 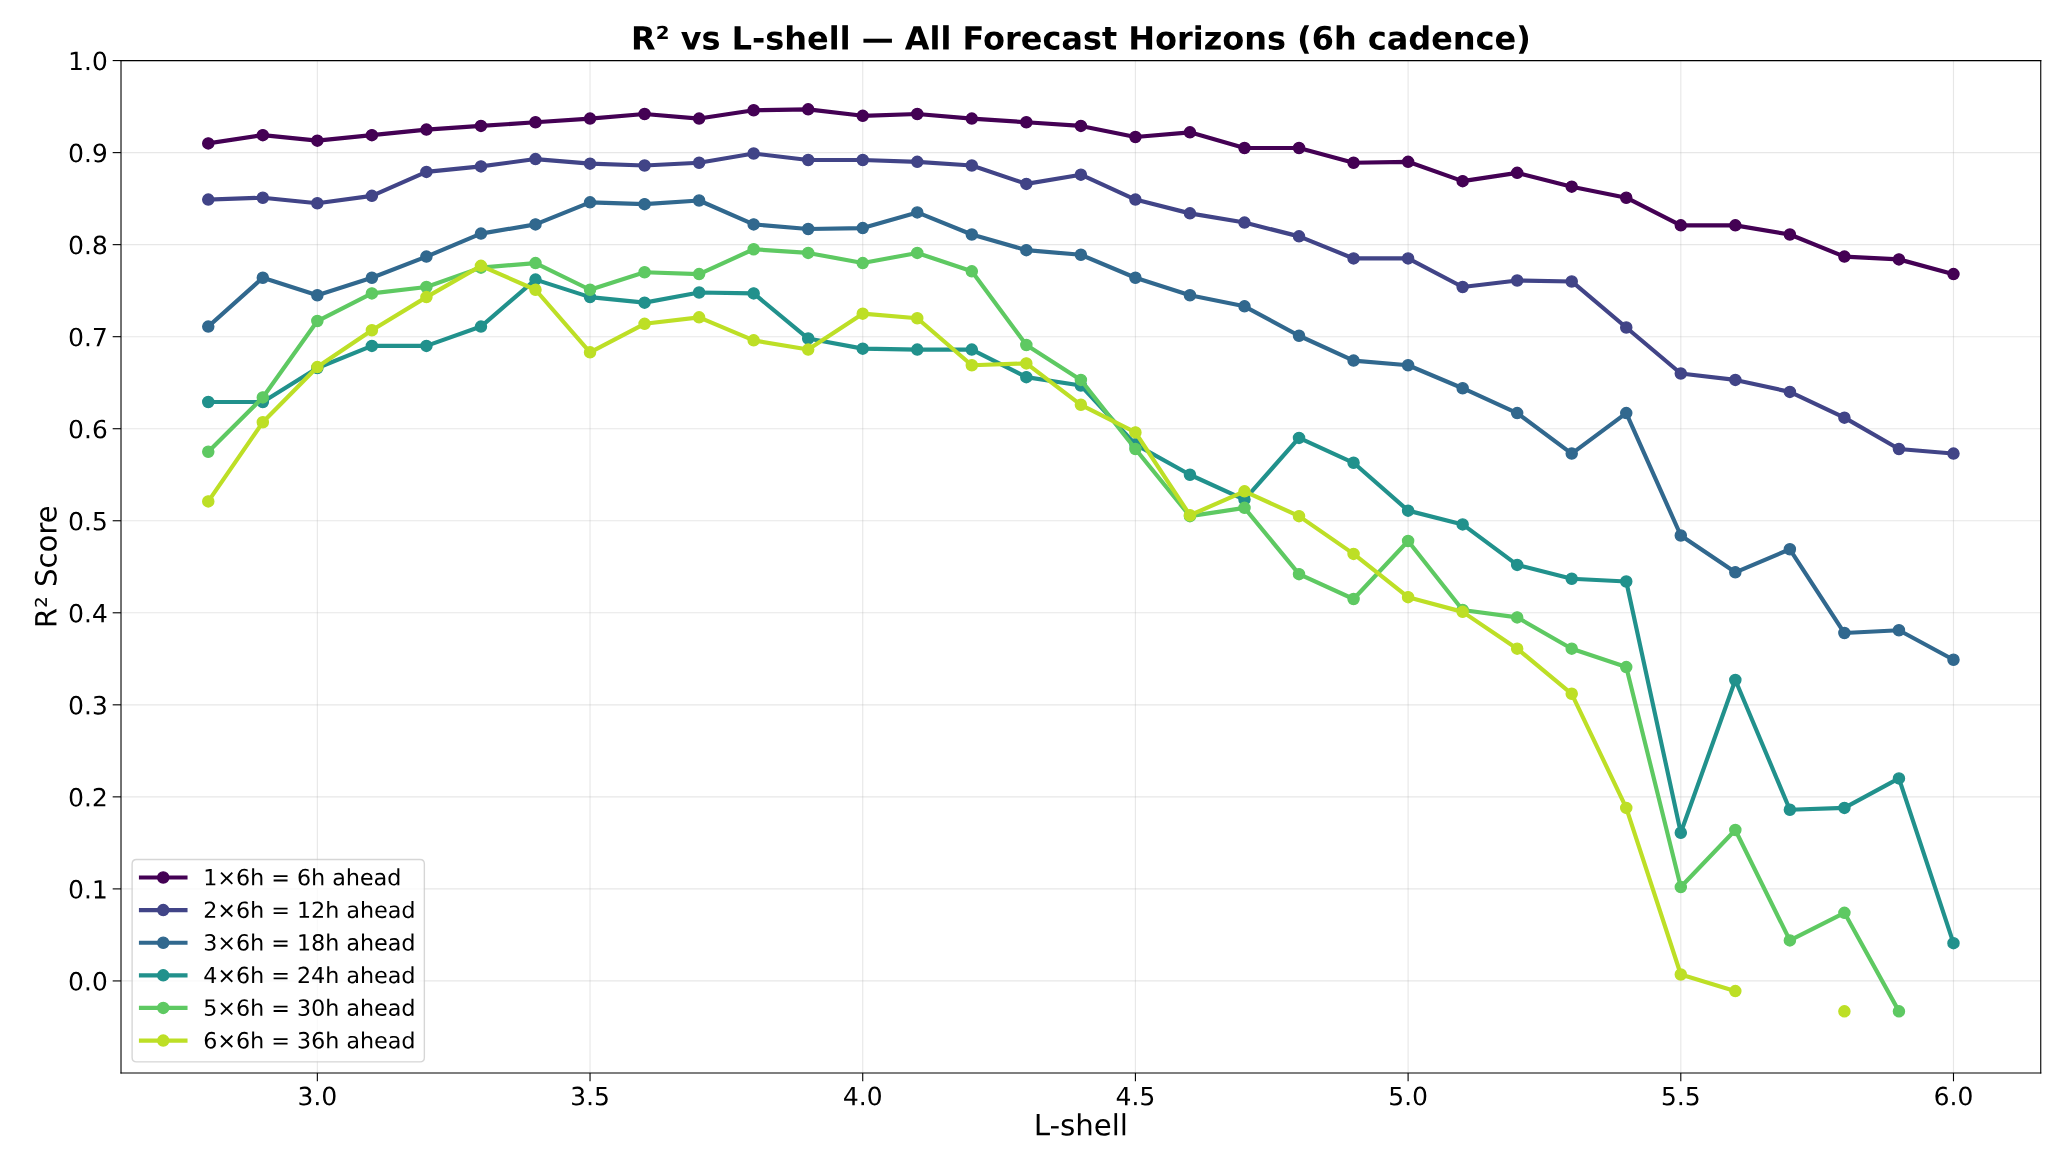 I want to click on x-tick-label: 4.5, so click(x=1135, y=1096).